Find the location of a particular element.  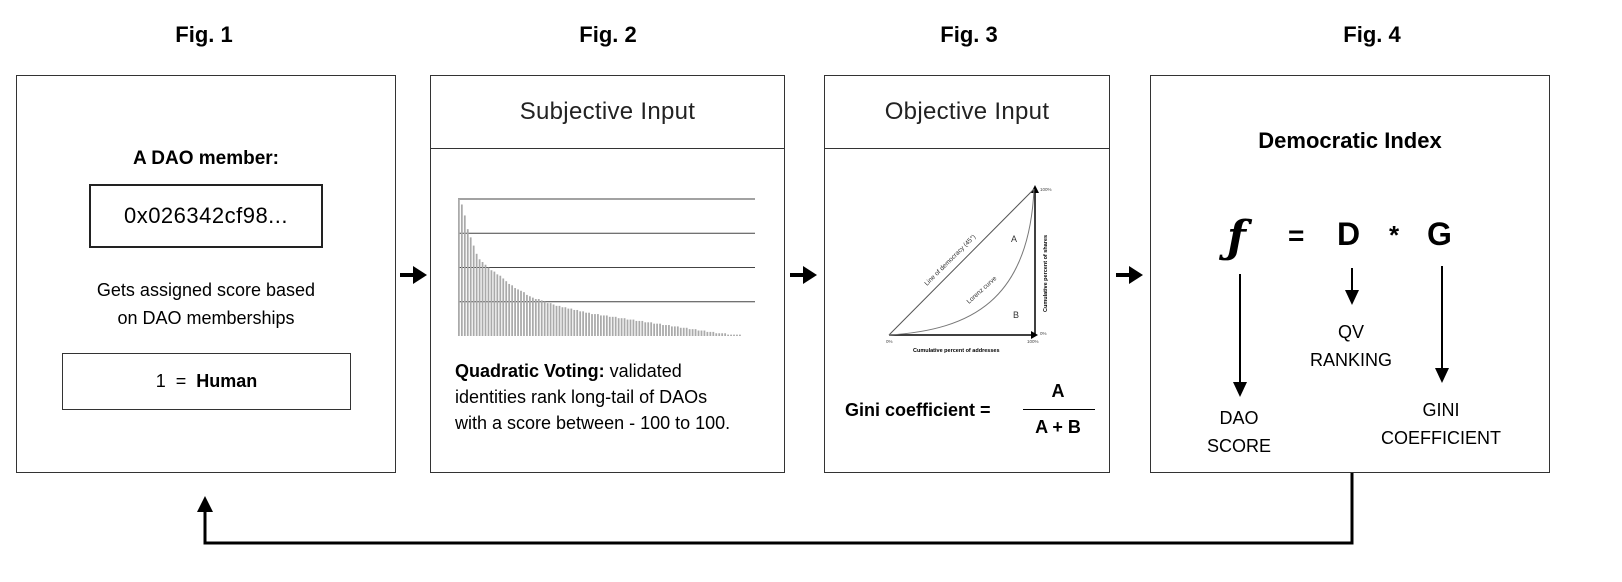

gini-coefficient-label: GINI COEFFICIENT is located at coordinates (1441, 424).